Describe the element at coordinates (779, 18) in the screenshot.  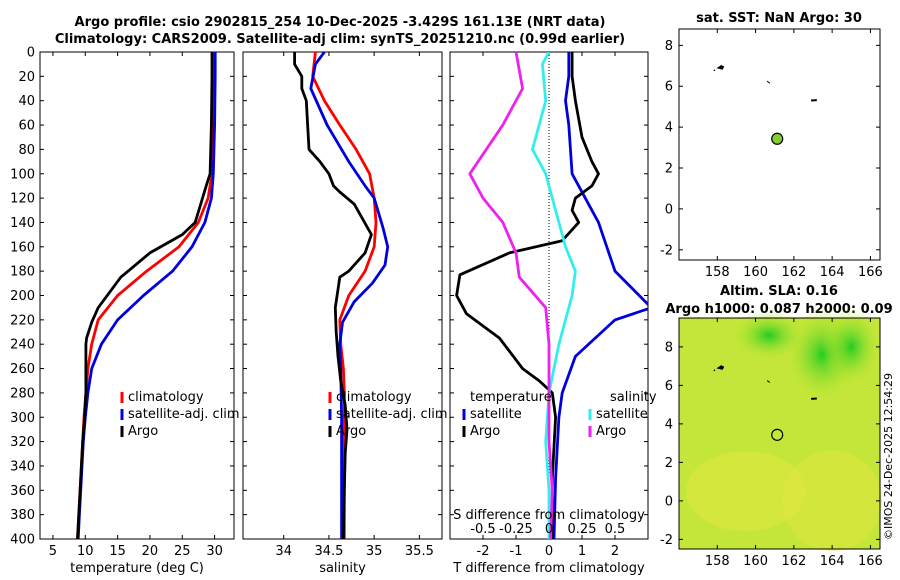
I see `sst-map-title: sat. SST: NaN Argo: 30` at that location.